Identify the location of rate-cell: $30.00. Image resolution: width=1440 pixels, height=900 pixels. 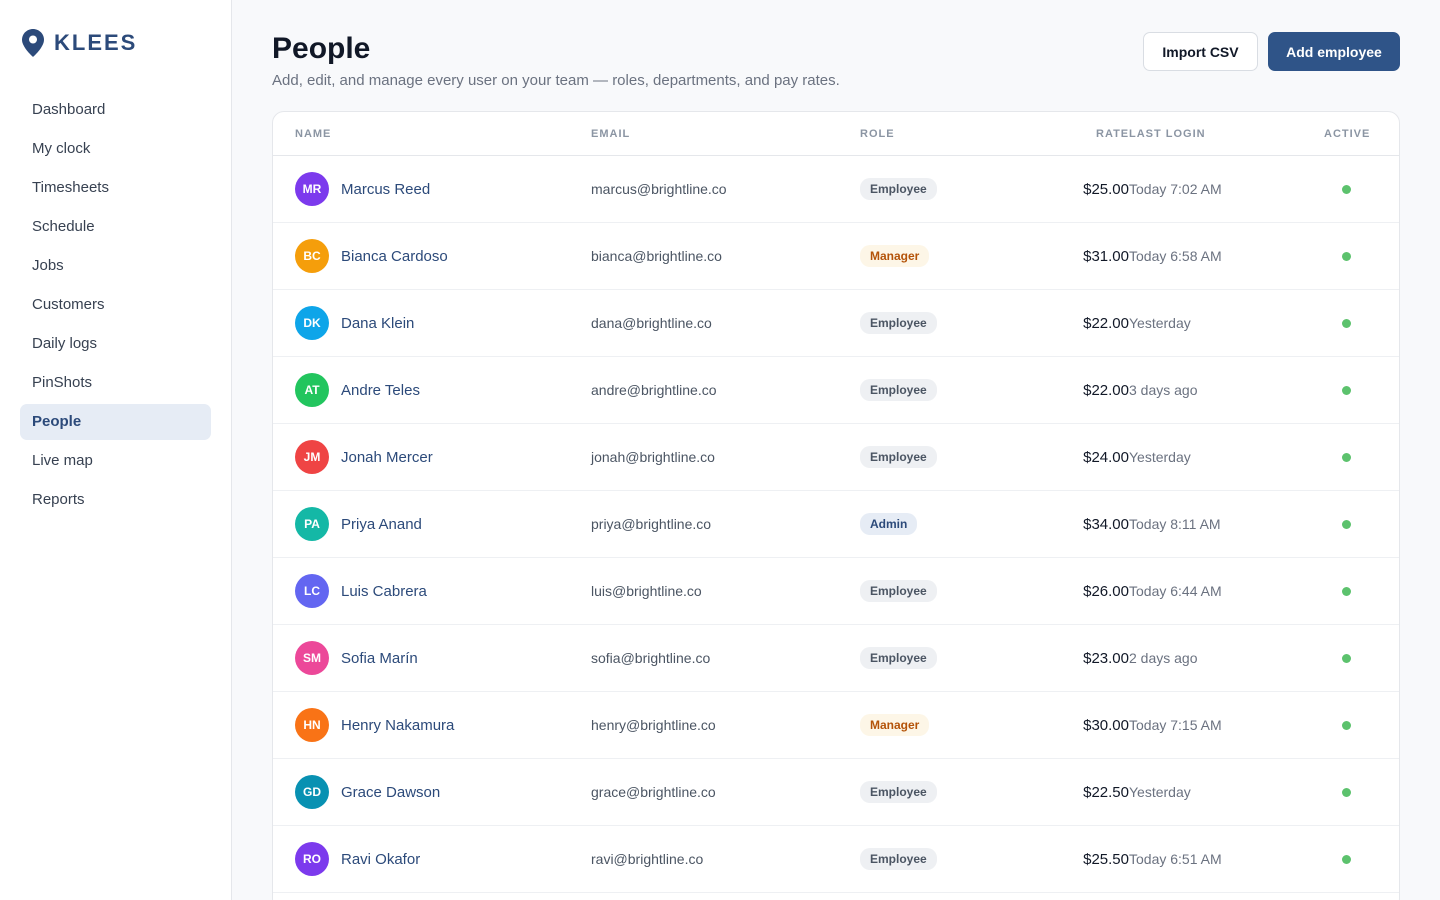
(1106, 725).